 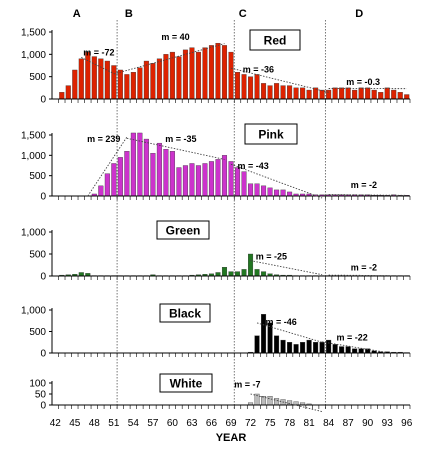 I want to click on red-title-box, so click(x=275, y=40).